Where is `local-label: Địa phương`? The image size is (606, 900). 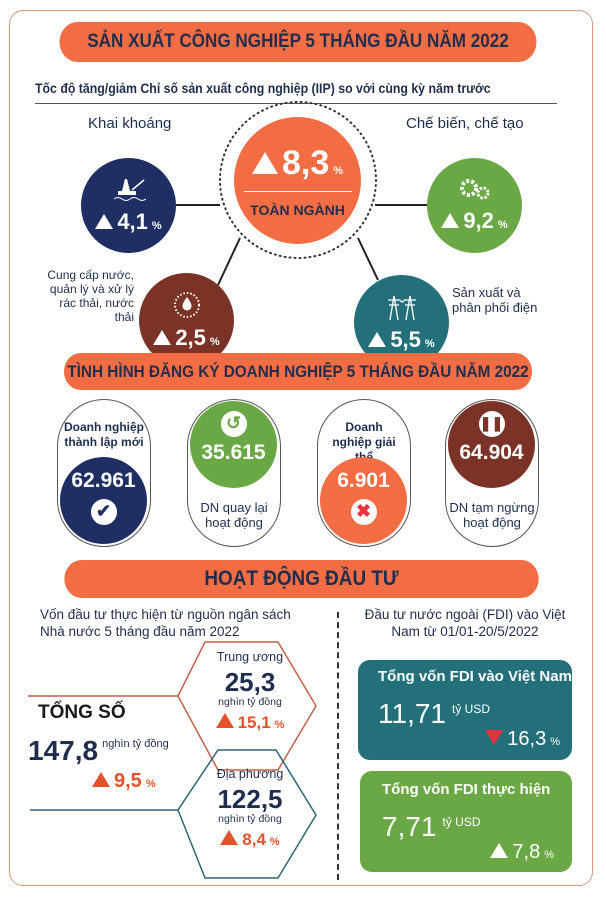 local-label: Địa phương is located at coordinates (250, 774).